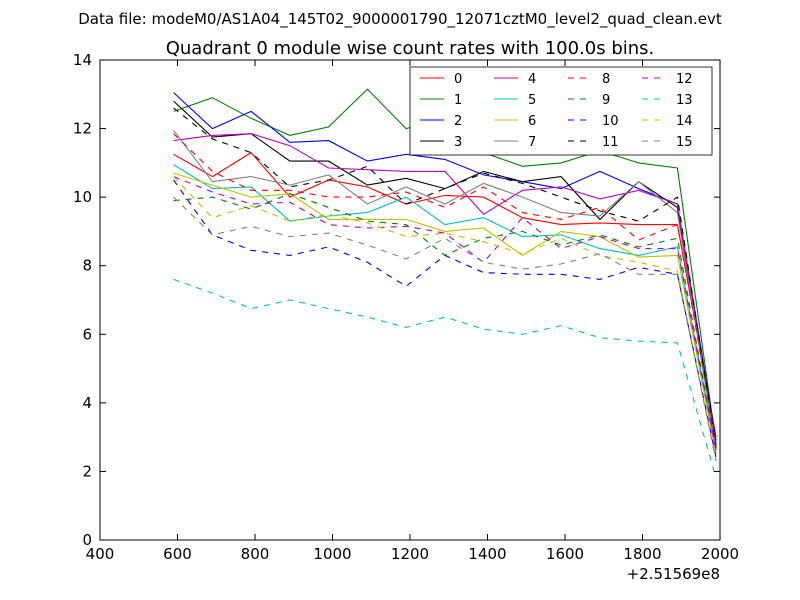 Image resolution: width=800 pixels, height=600 pixels. Describe the element at coordinates (100, 554) in the screenshot. I see `x-tick-label: 400` at that location.